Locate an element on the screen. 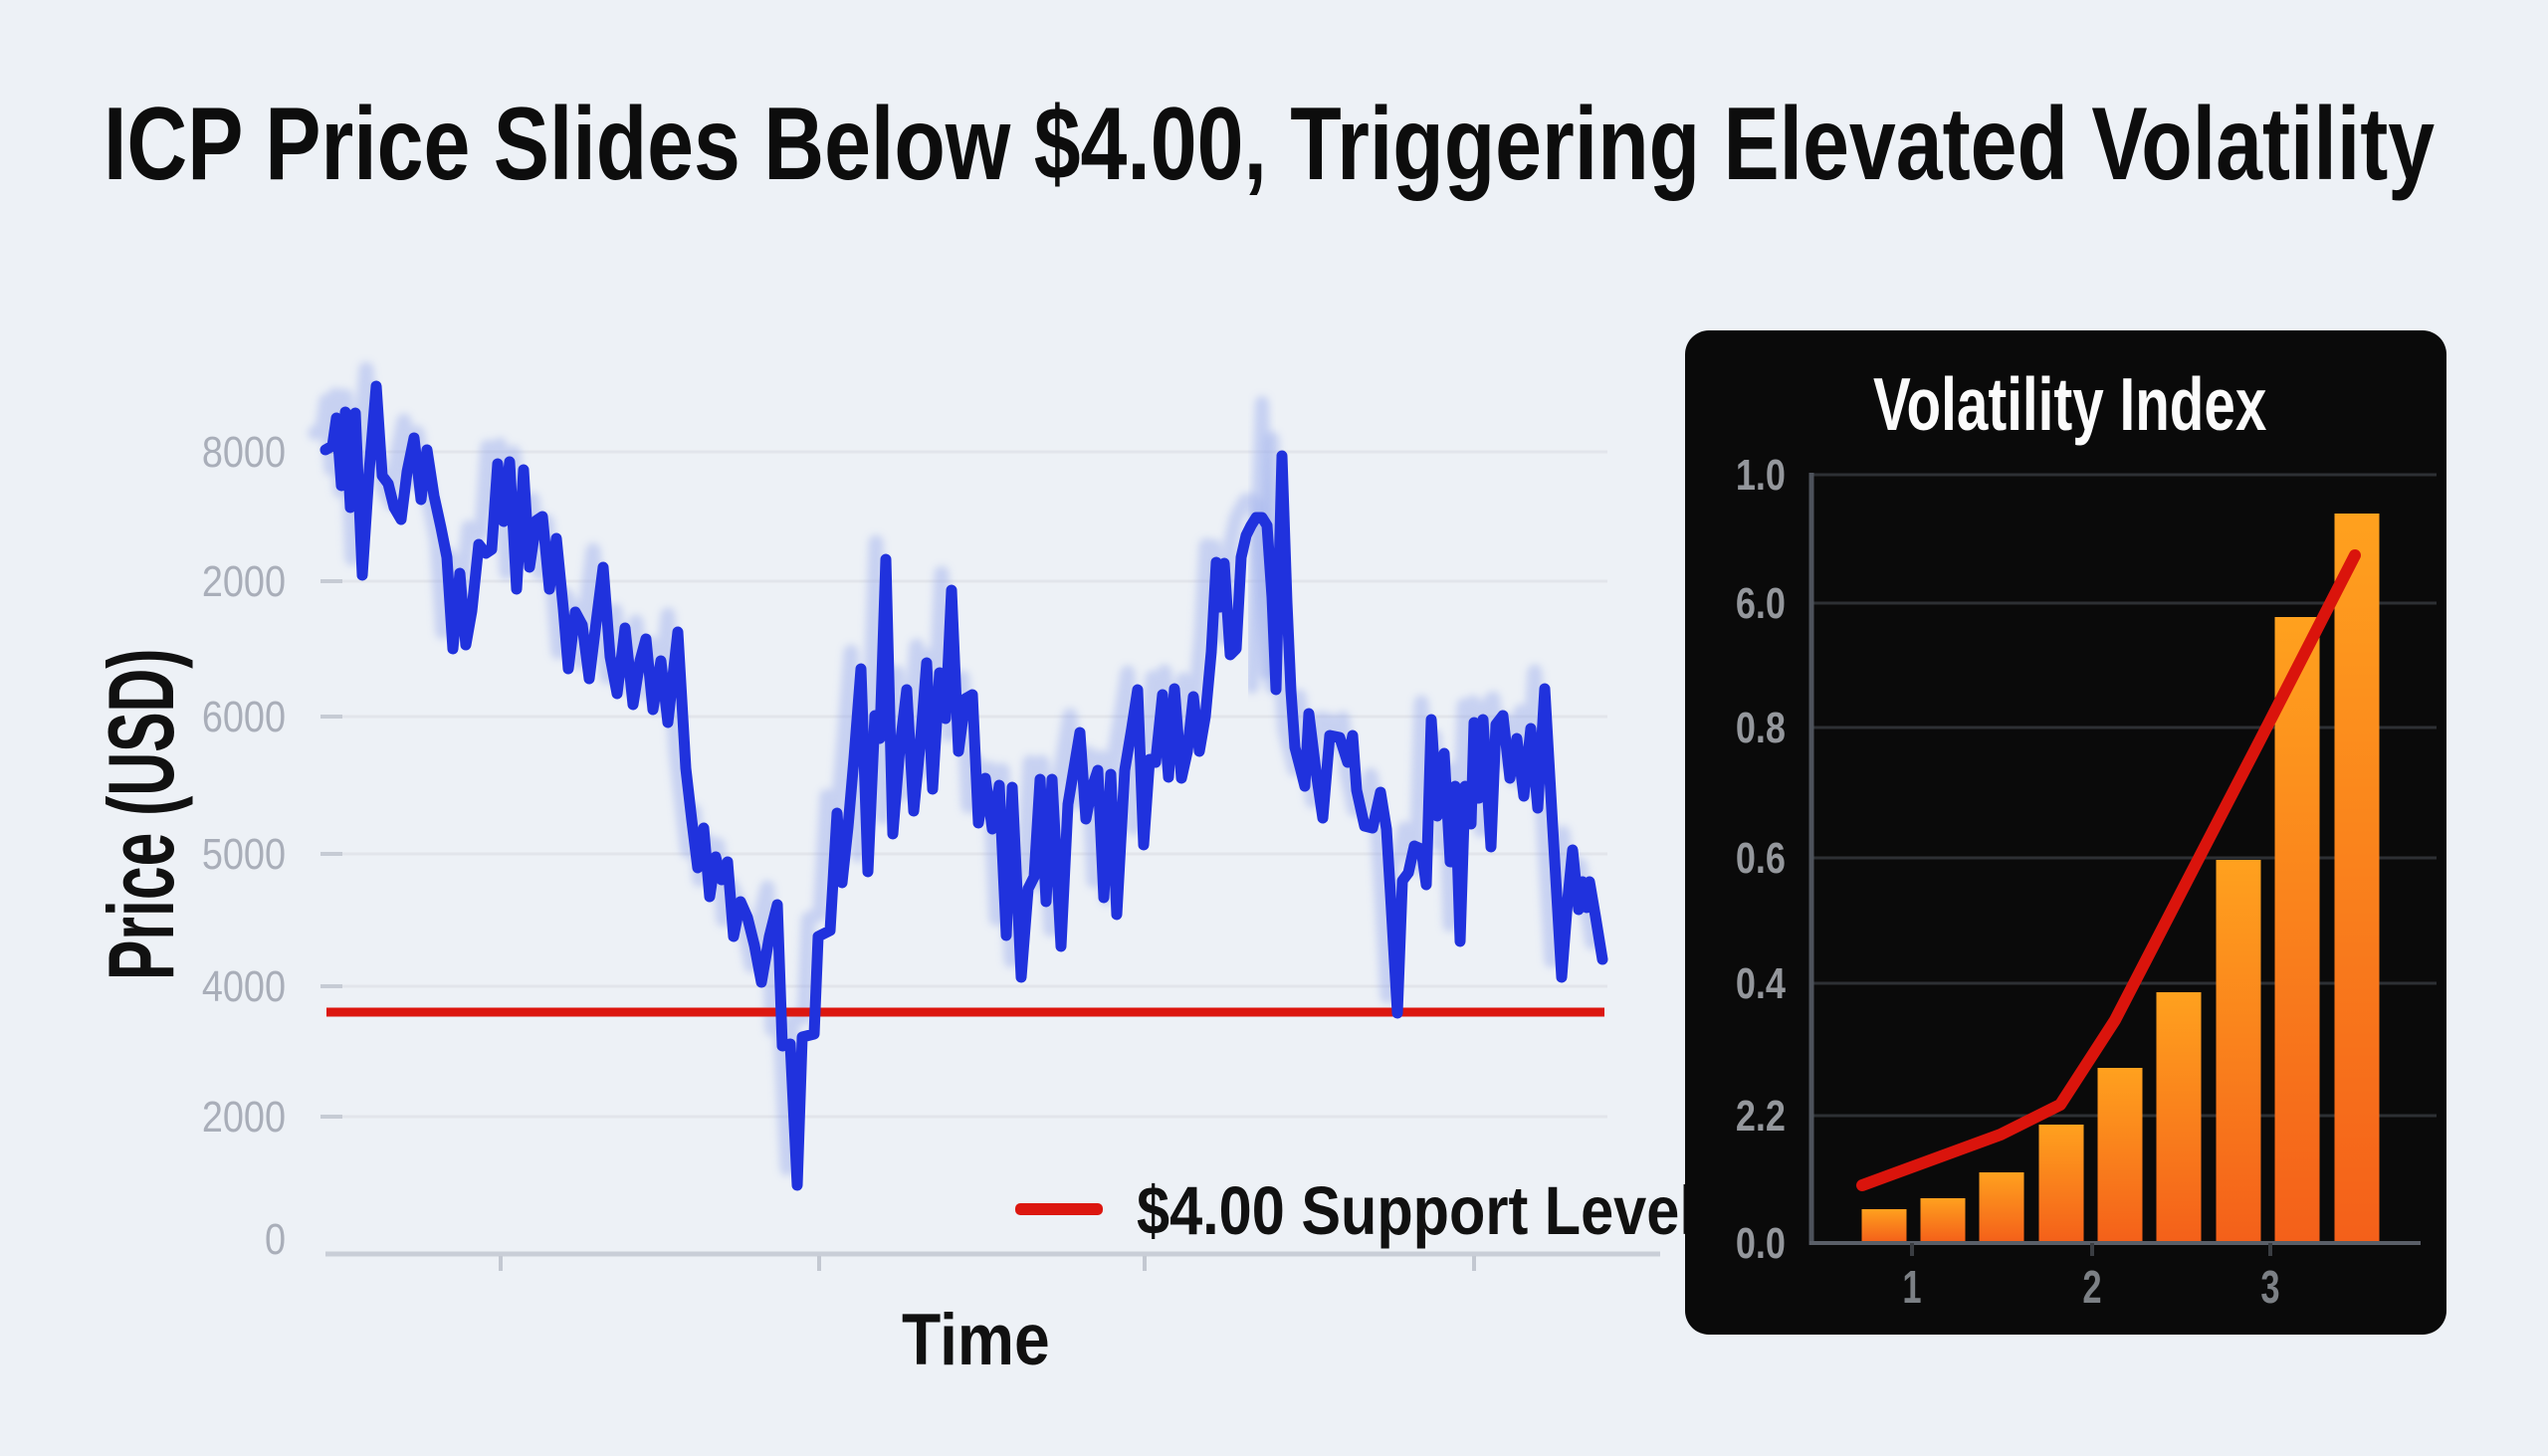  svg-text: 0.0 is located at coordinates (1761, 1243).